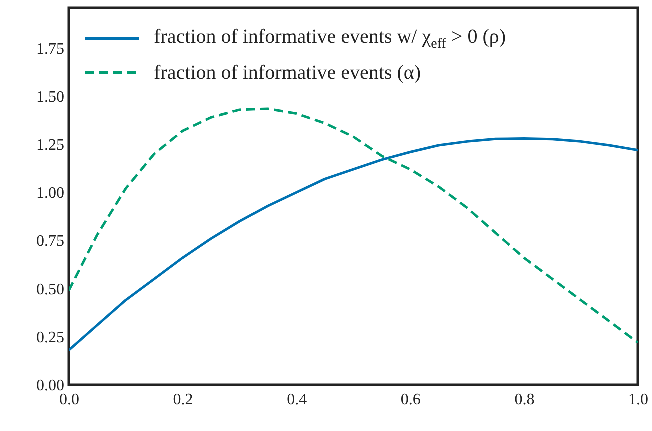 This screenshot has height=431, width=652. What do you see at coordinates (50, 337) in the screenshot?
I see `y-tick-label: 0.25` at bounding box center [50, 337].